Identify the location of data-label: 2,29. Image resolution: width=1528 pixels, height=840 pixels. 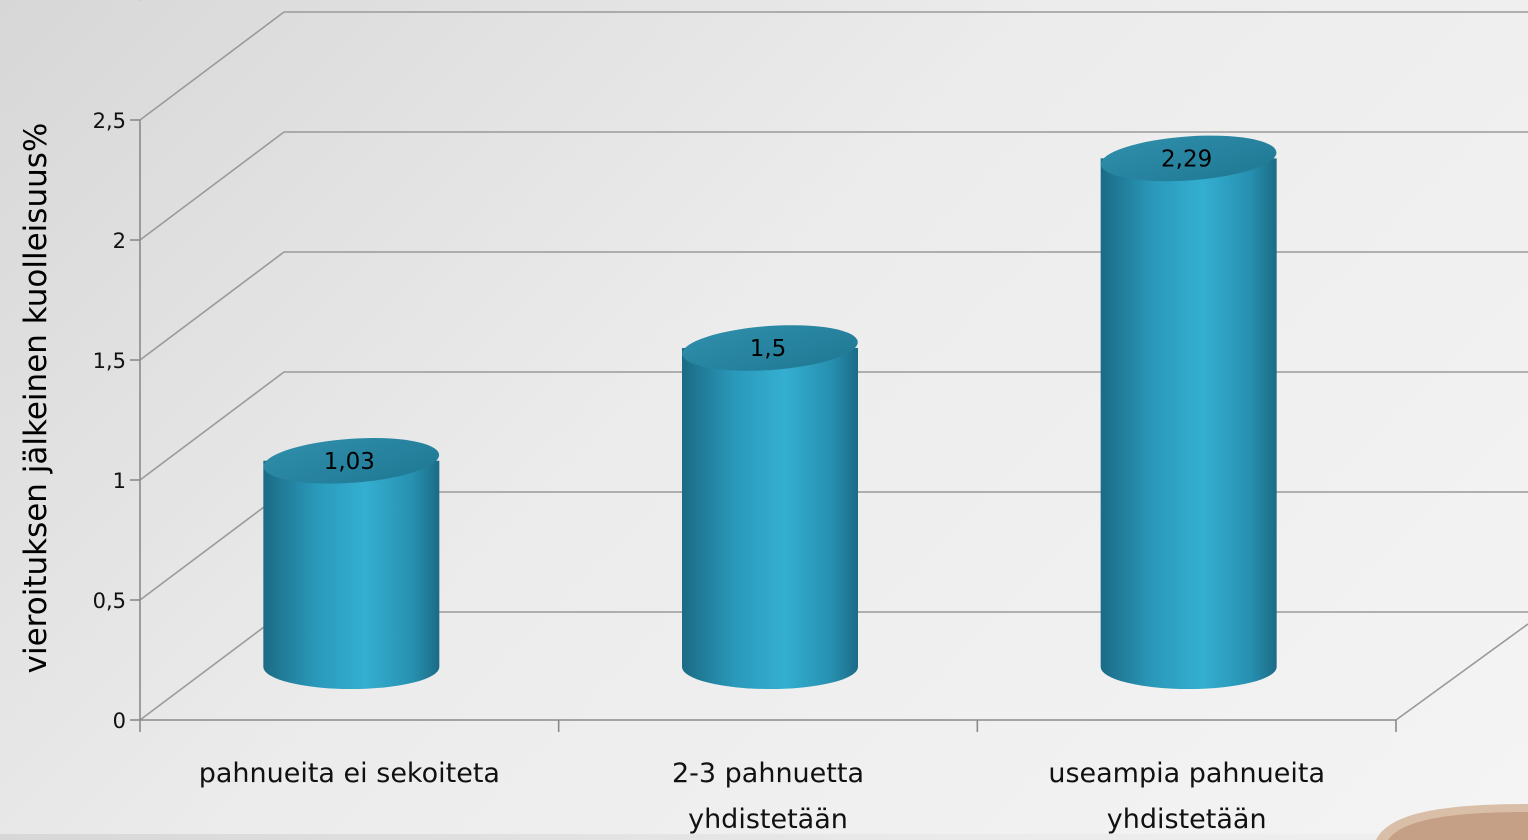
(1186, 159).